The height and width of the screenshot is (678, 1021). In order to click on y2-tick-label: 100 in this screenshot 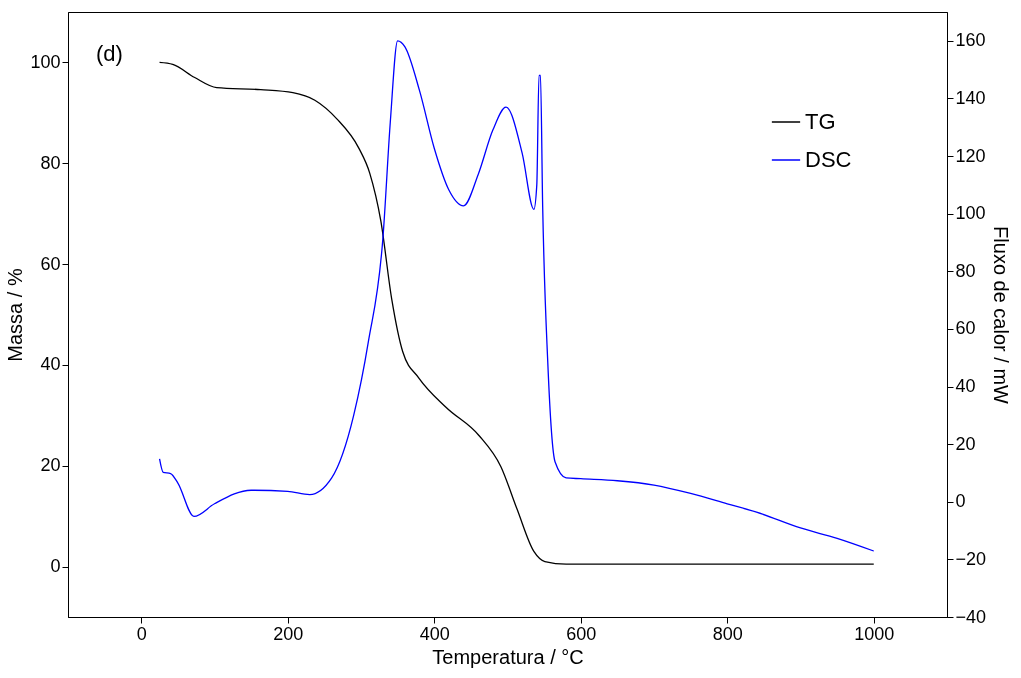, I will do `click(970, 213)`.